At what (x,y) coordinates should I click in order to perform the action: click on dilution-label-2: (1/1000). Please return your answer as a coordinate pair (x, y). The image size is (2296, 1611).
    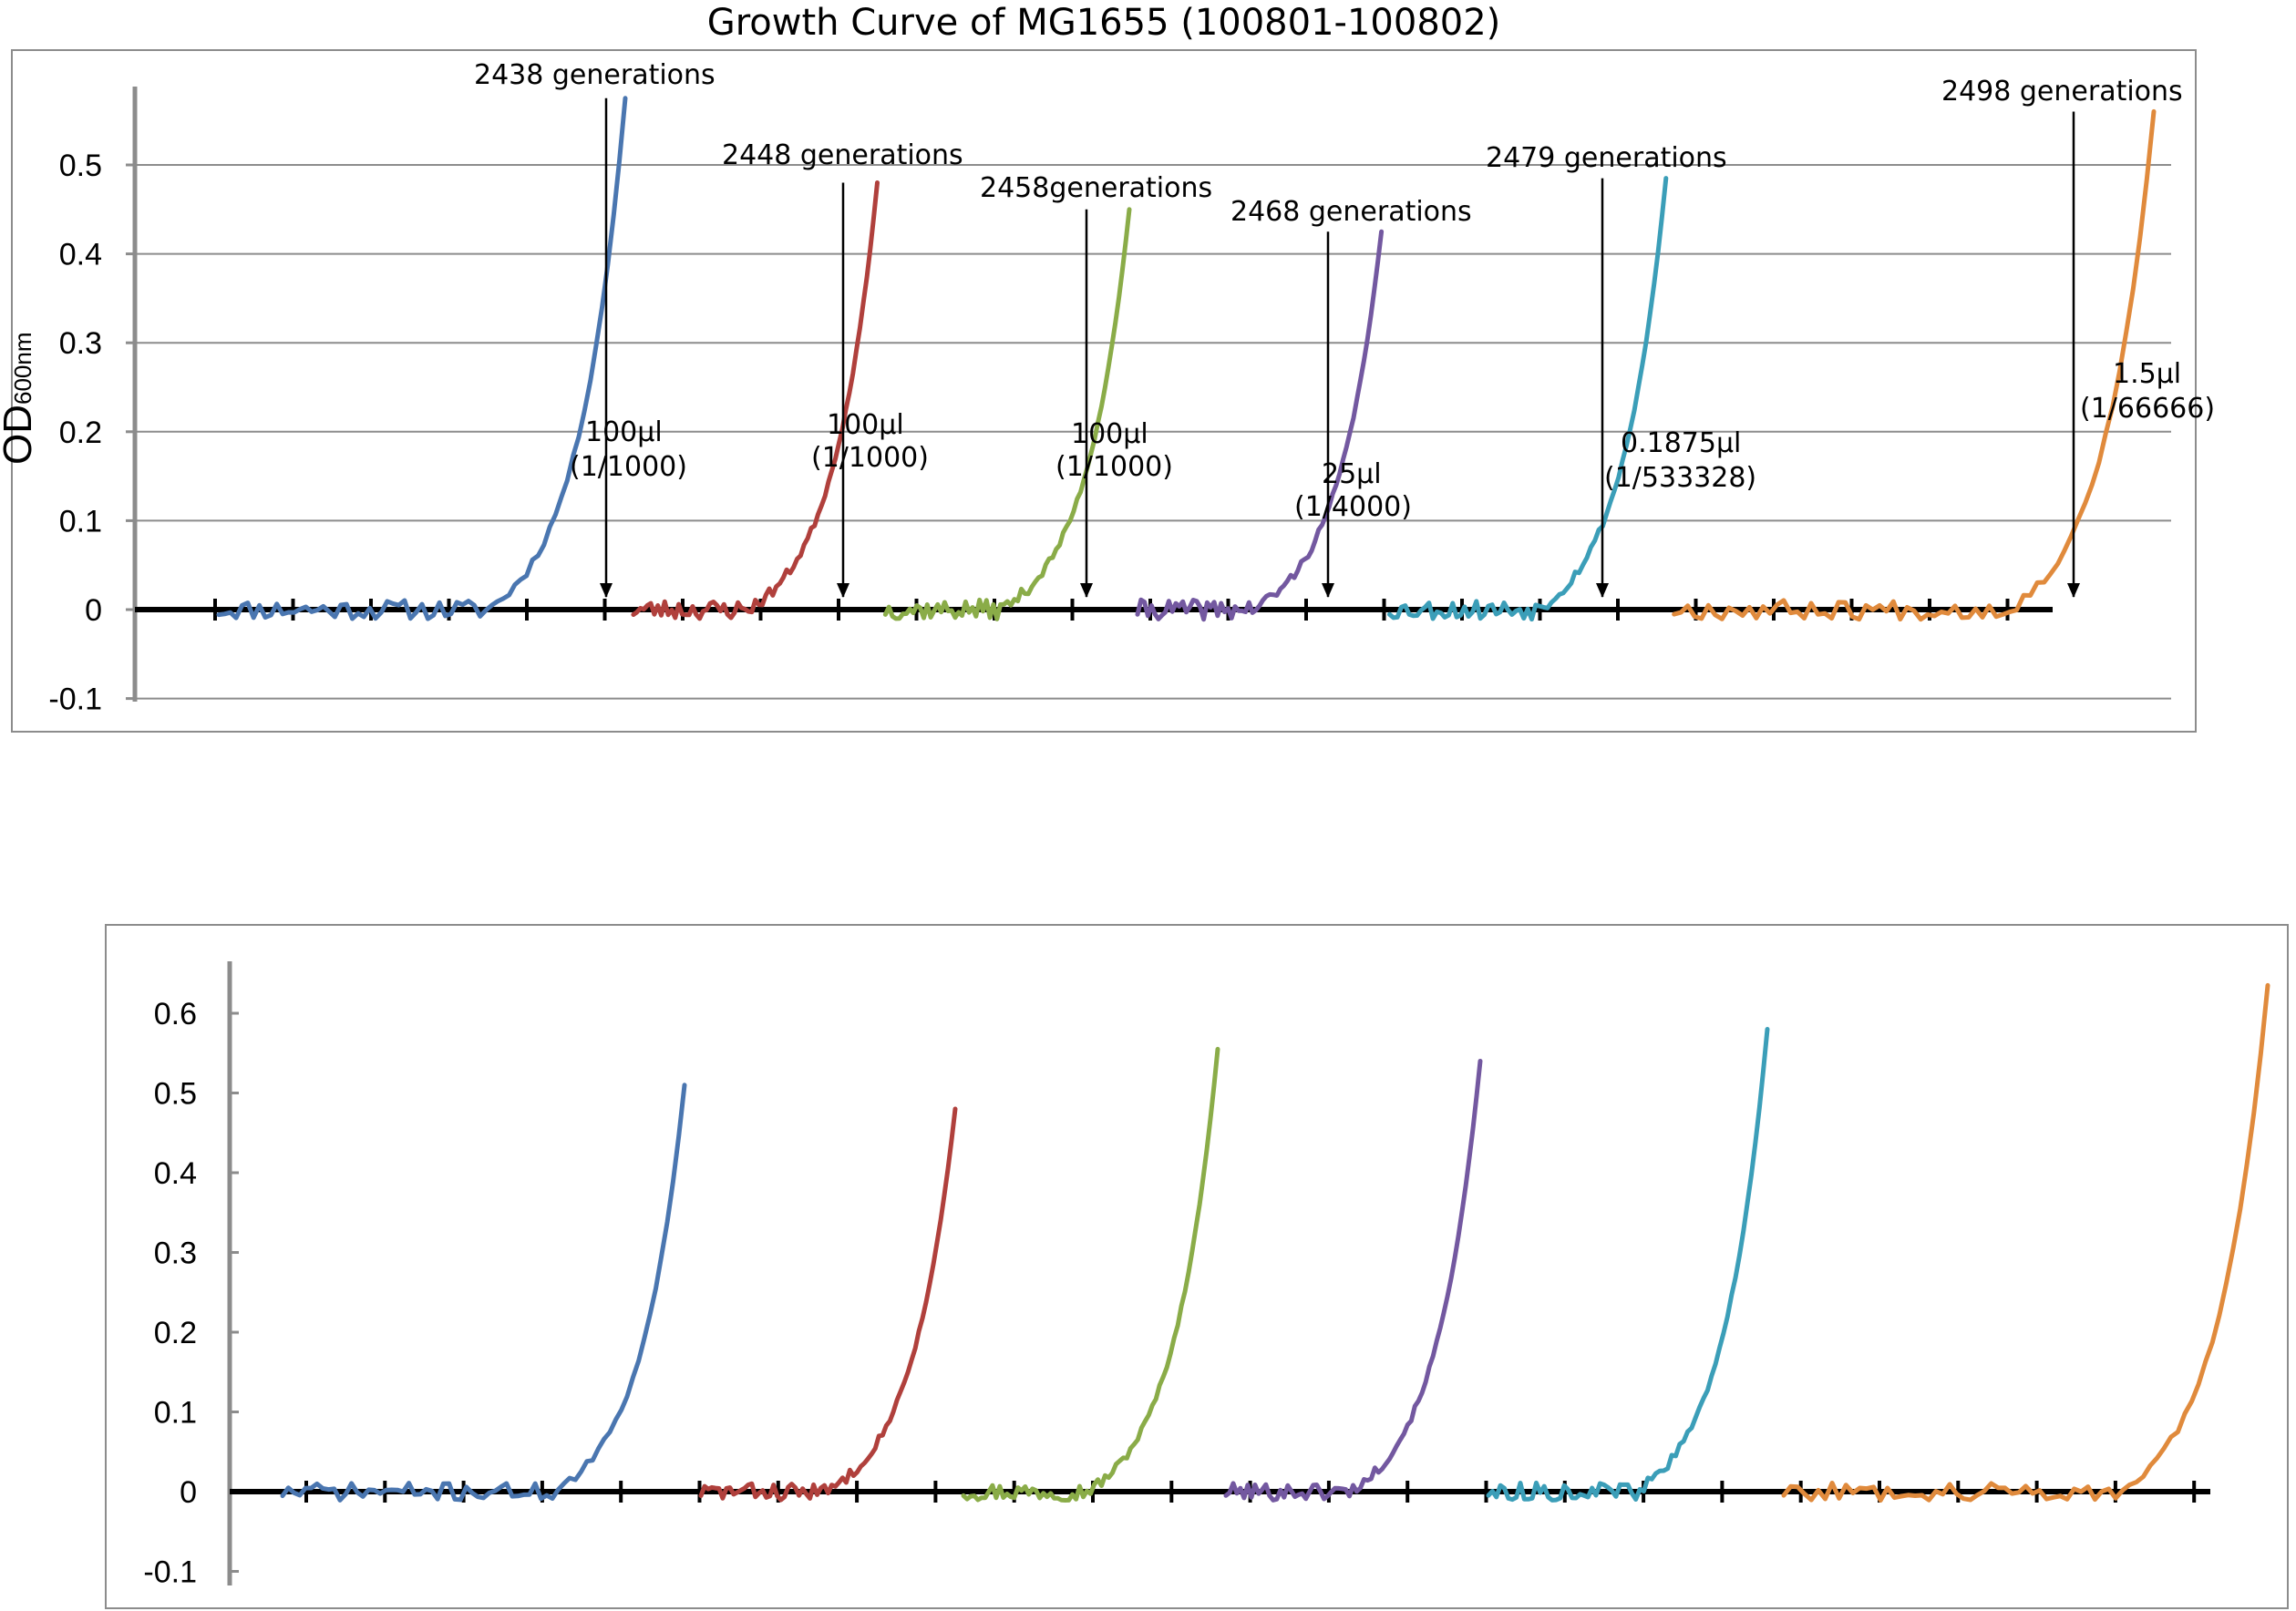
    Looking at the image, I should click on (870, 458).